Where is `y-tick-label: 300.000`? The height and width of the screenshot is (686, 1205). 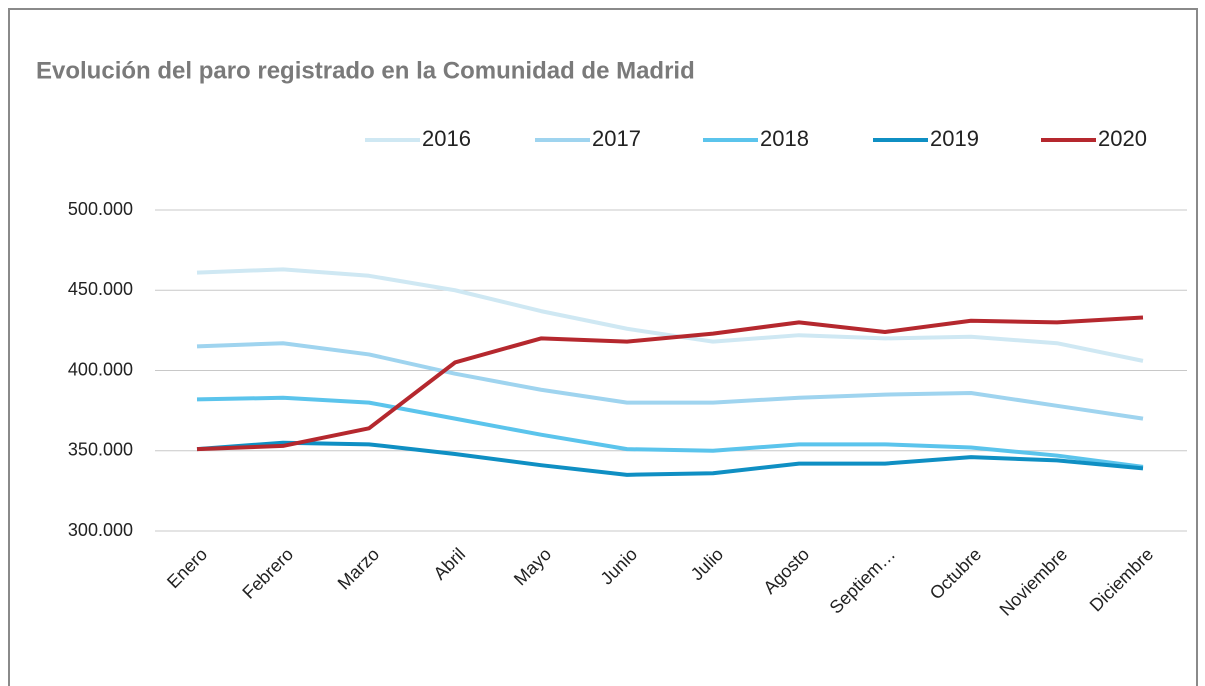 y-tick-label: 300.000 is located at coordinates (100, 530).